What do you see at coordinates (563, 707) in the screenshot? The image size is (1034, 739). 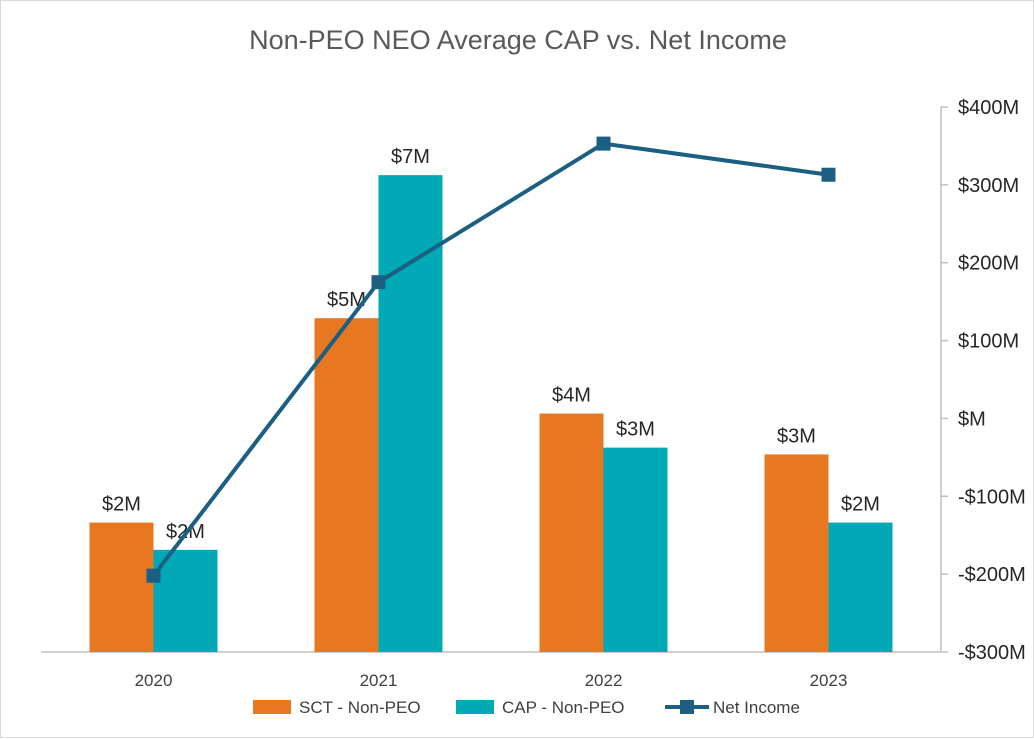 I see `legend-label: CAP - Non-PEO` at bounding box center [563, 707].